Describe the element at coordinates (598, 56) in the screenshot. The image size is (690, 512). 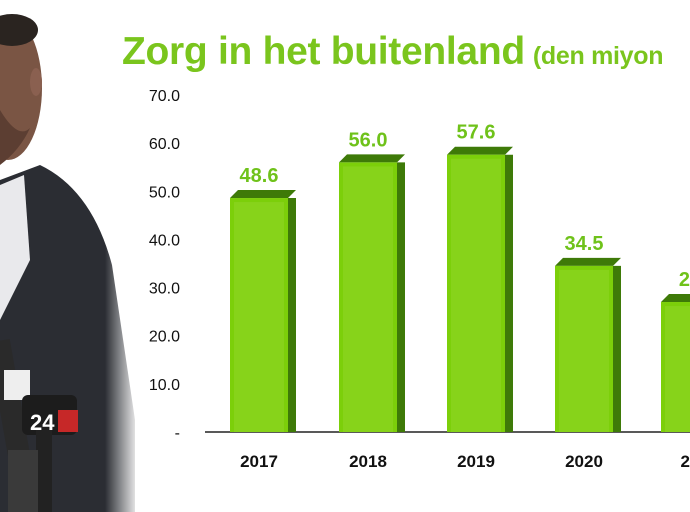
I see `chart-subtitle: (den miyon` at that location.